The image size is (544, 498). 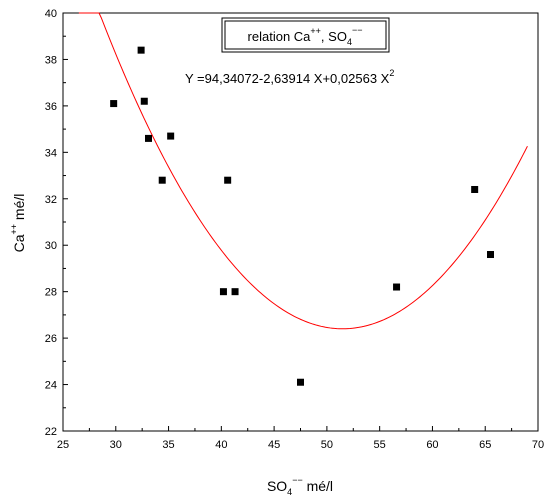 What do you see at coordinates (51, 60) in the screenshot?
I see `y-tick-label: 38` at bounding box center [51, 60].